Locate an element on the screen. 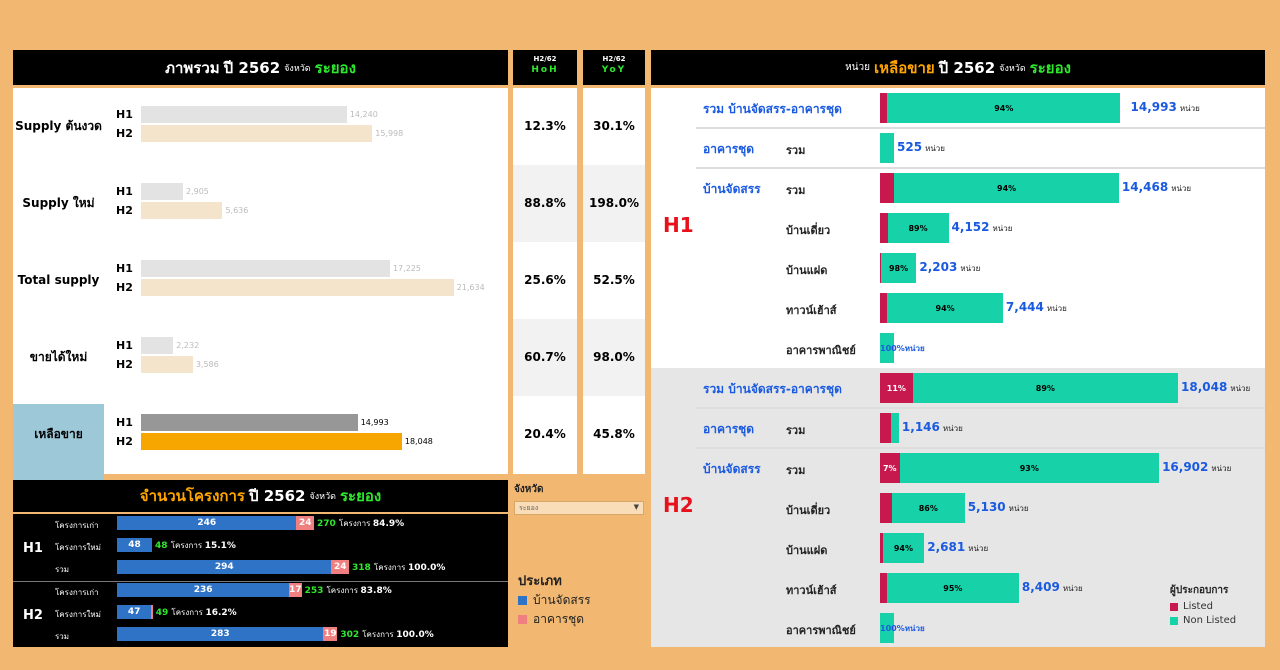 Image resolution: width=1280 pixels, height=670 pixels. remain-subcategory: บ้านเดี่ยว is located at coordinates (808, 230).